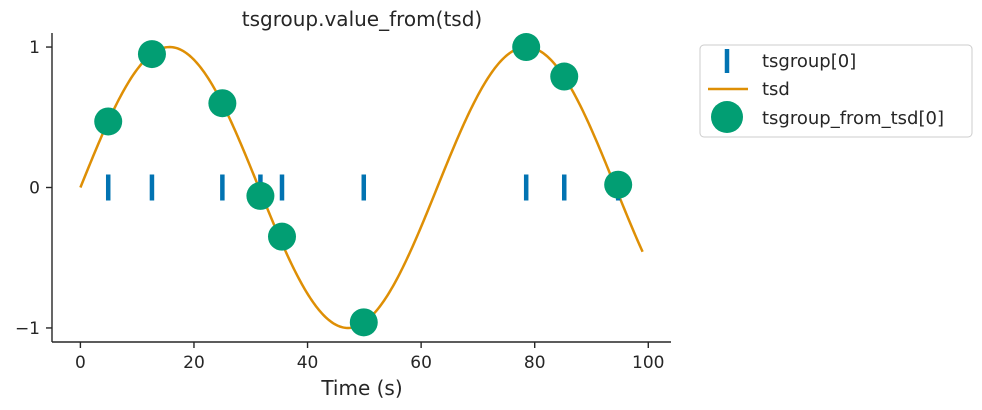  I want to click on y-tick-label: 0, so click(34, 189).